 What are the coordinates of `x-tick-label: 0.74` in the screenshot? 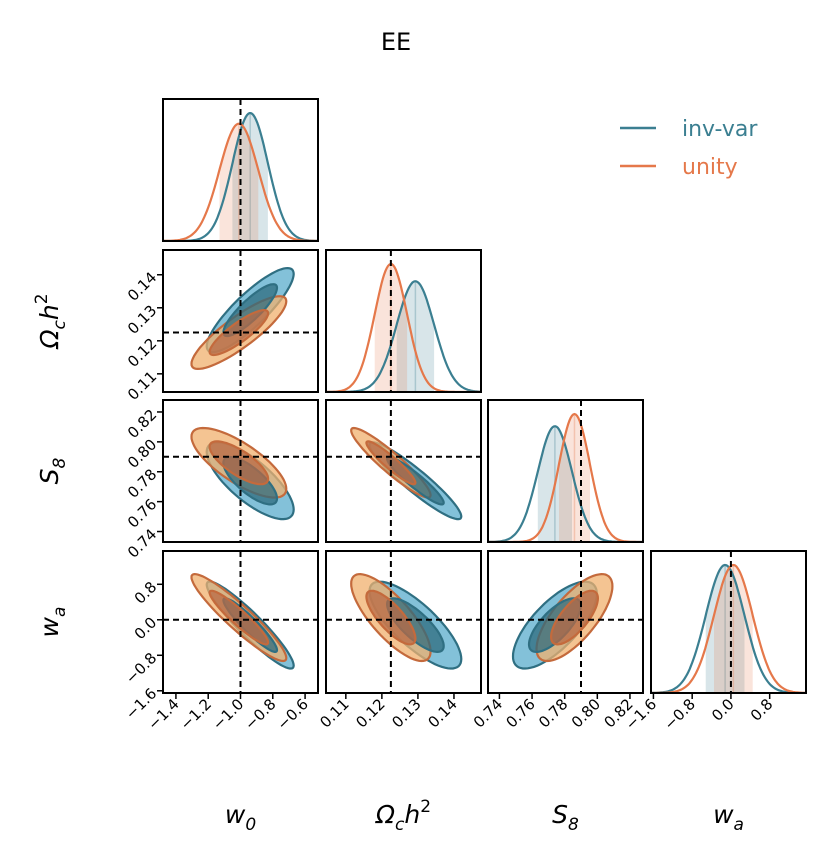 It's located at (488, 713).